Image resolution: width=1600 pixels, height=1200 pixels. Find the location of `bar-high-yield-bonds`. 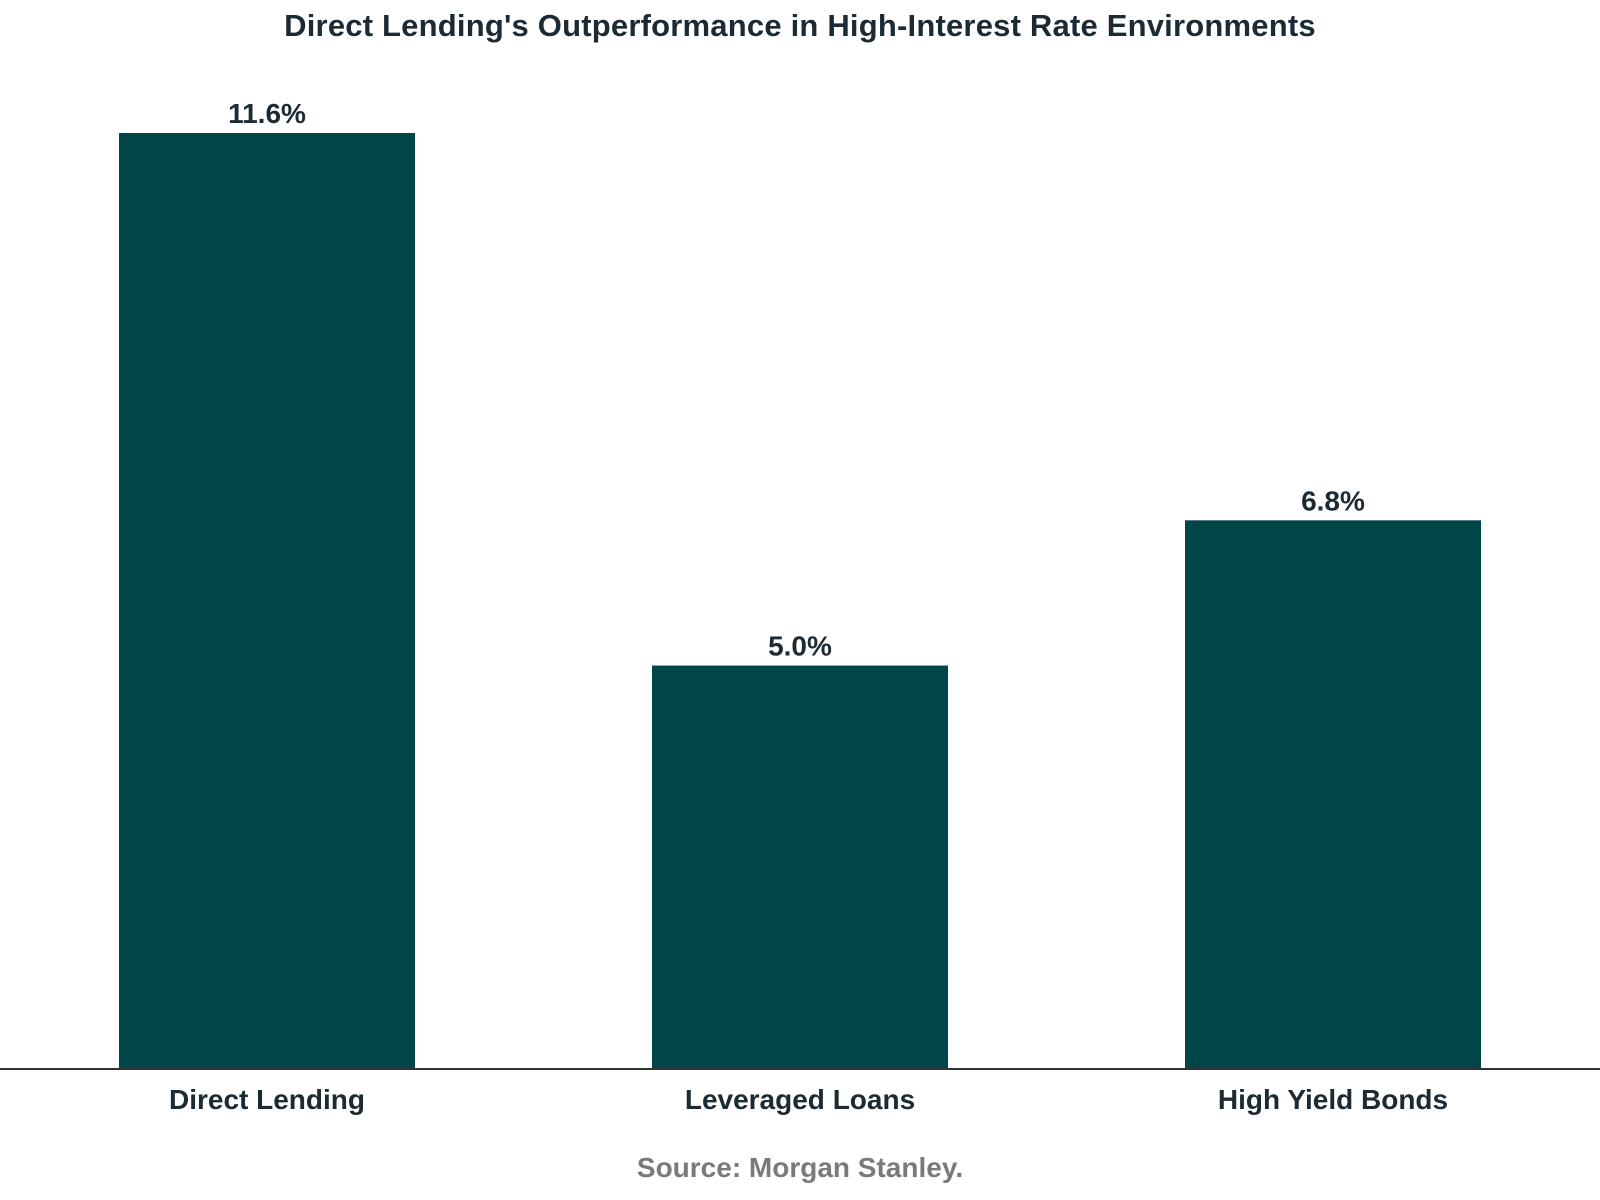

bar-high-yield-bonds is located at coordinates (1333, 794).